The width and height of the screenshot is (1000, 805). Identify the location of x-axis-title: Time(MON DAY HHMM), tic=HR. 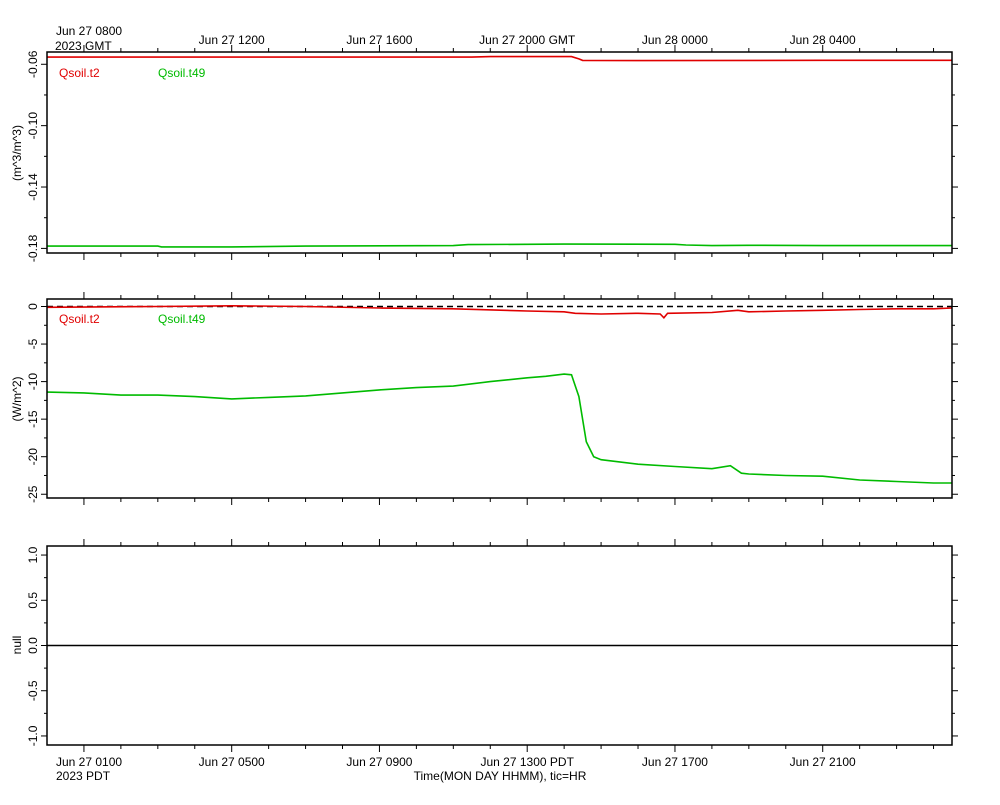
(500, 776).